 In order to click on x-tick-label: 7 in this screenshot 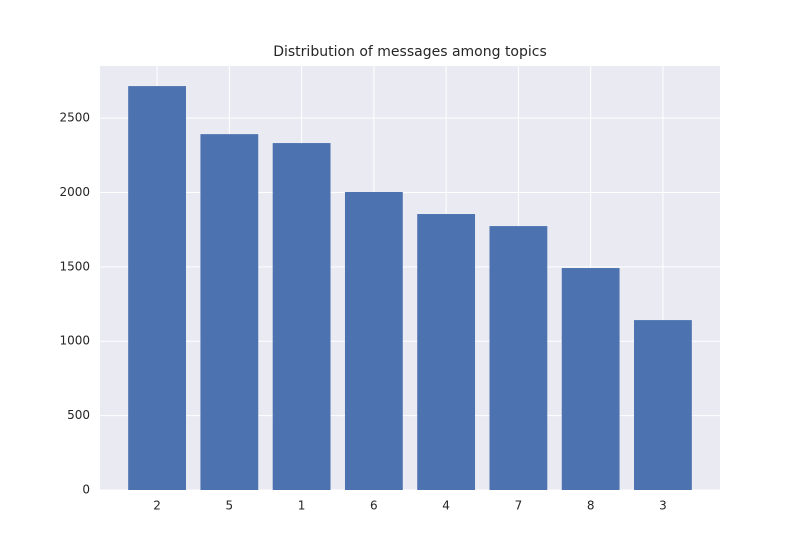, I will do `click(519, 506)`.